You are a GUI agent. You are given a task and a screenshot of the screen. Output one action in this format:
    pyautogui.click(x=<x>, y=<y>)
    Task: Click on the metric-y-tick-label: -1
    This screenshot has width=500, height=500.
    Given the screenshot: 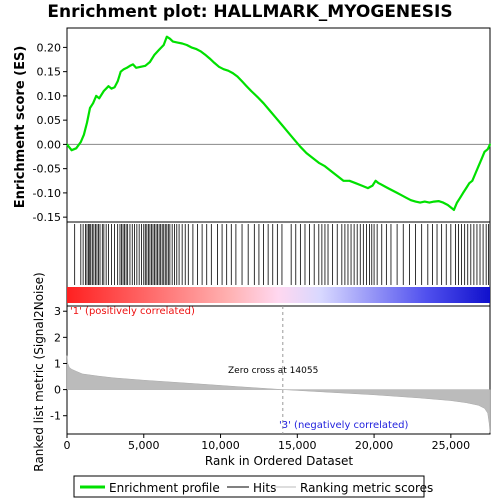 What is the action you would take?
    pyautogui.click(x=55, y=416)
    